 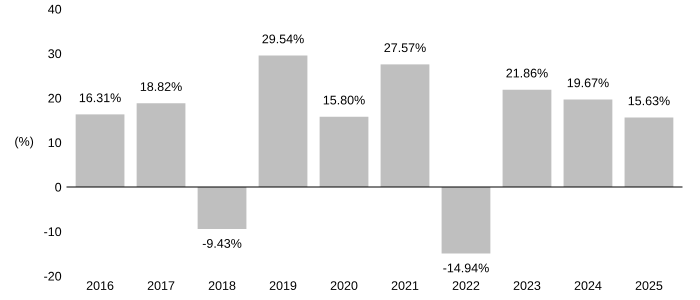 What do you see at coordinates (161, 285) in the screenshot?
I see `x-tick-label: 2017` at bounding box center [161, 285].